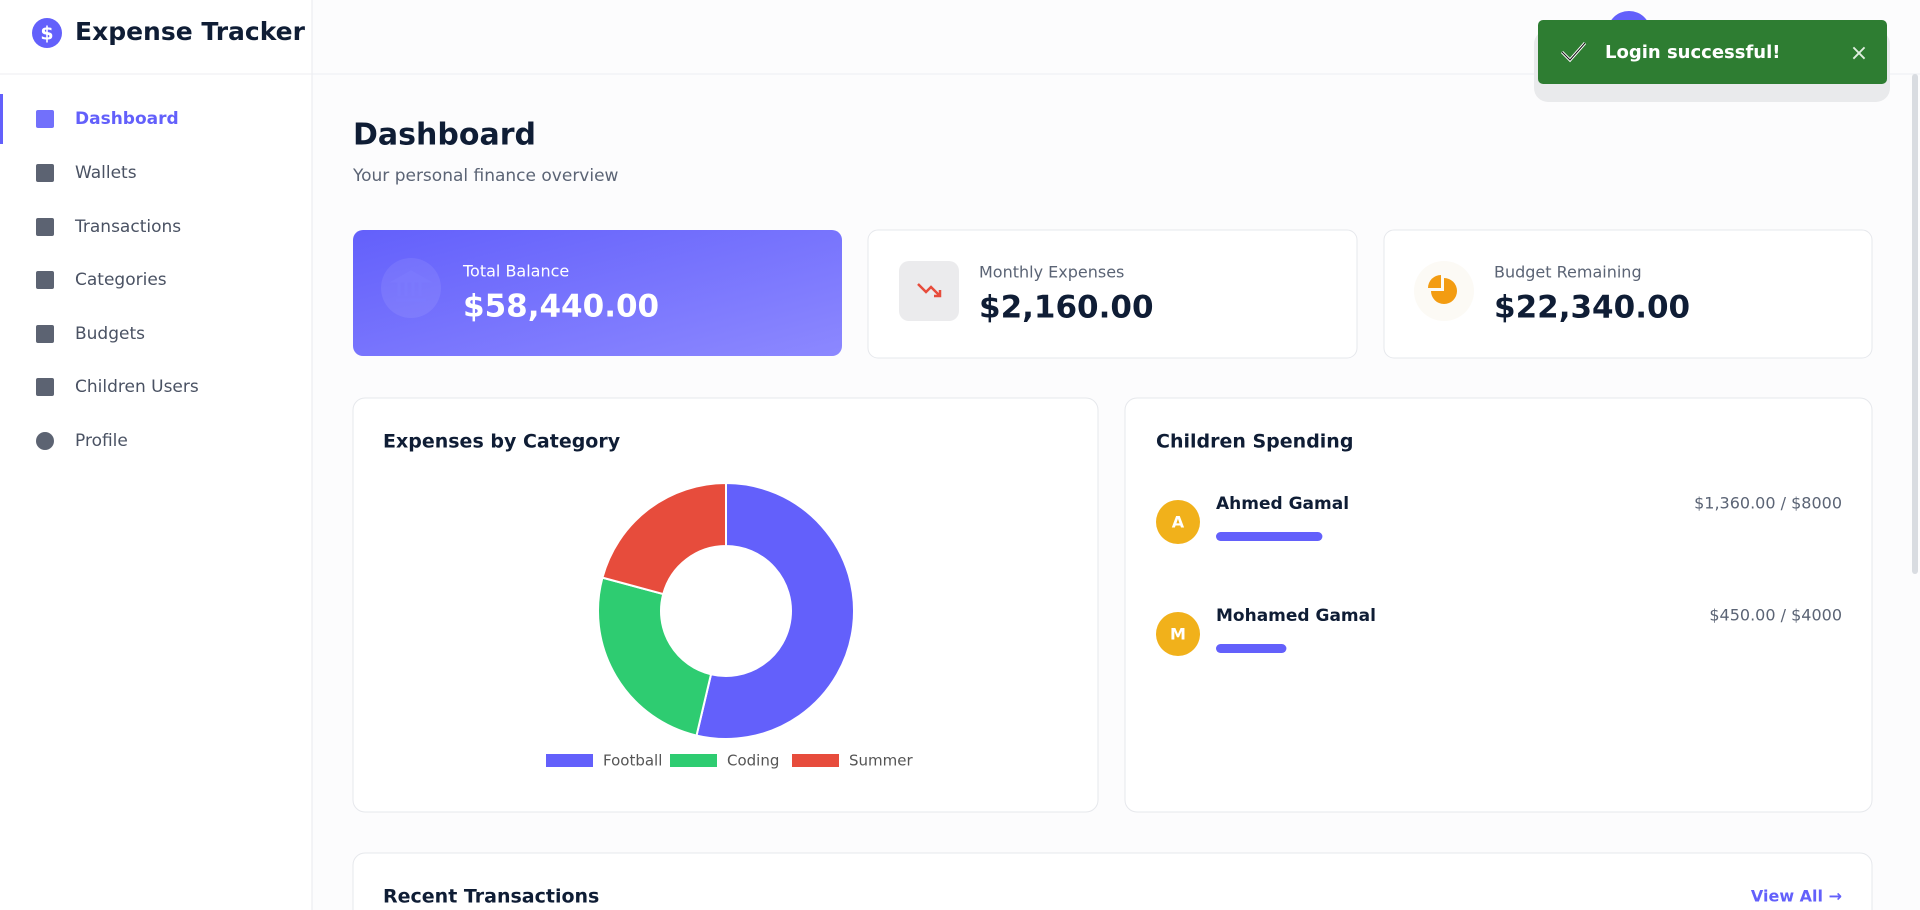  Describe the element at coordinates (121, 280) in the screenshot. I see `nav-item: Categories` at that location.